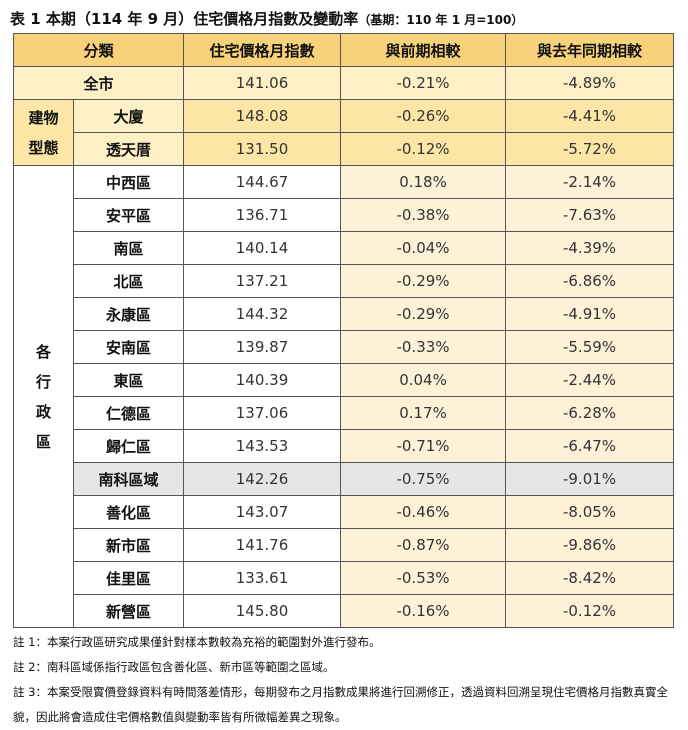 This screenshot has height=730, width=688. What do you see at coordinates (590, 446) in the screenshot?
I see `value-cell: -6.47%` at bounding box center [590, 446].